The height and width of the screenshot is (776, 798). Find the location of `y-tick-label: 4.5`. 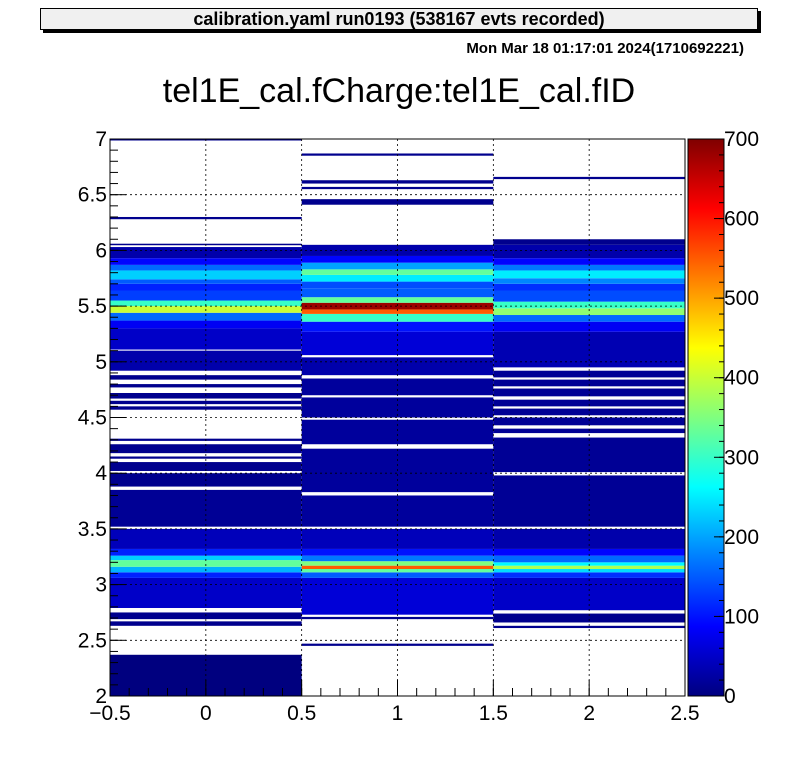

y-tick-label: 4.5 is located at coordinates (92, 418).